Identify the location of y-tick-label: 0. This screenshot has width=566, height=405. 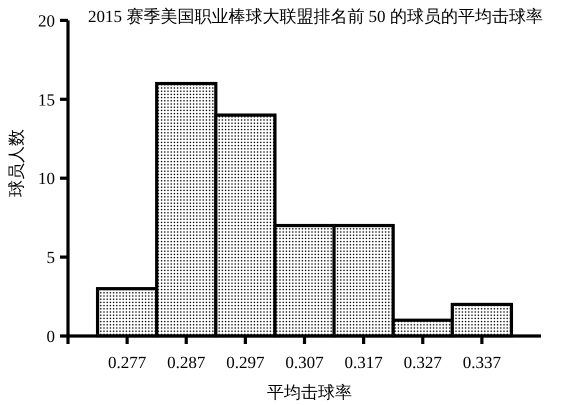
(50, 336).